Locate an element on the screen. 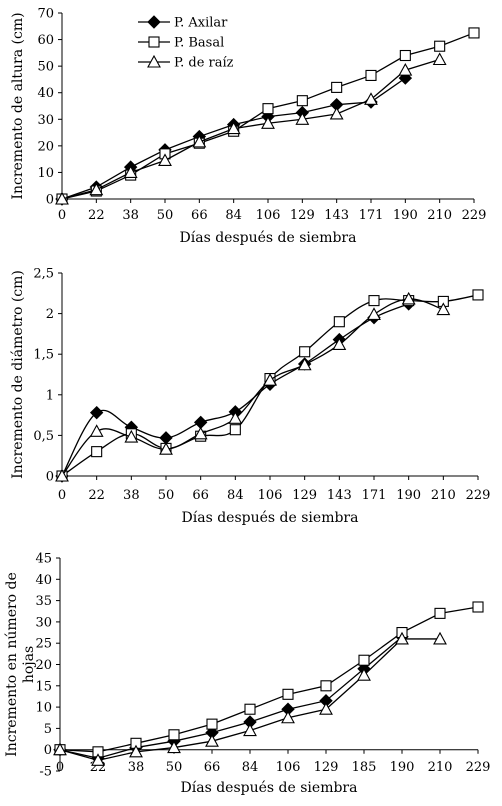  legend-marker-p-de-raiz is located at coordinates (154, 61).